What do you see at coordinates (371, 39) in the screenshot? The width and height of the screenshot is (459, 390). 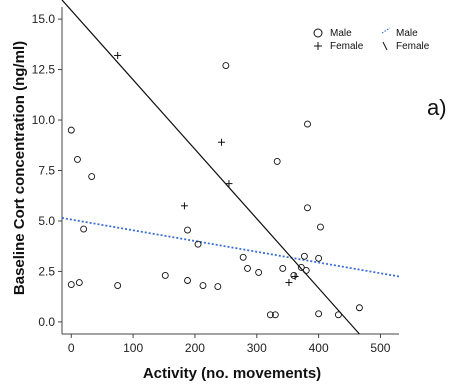 I see `legend: Male Male Female Female` at bounding box center [371, 39].